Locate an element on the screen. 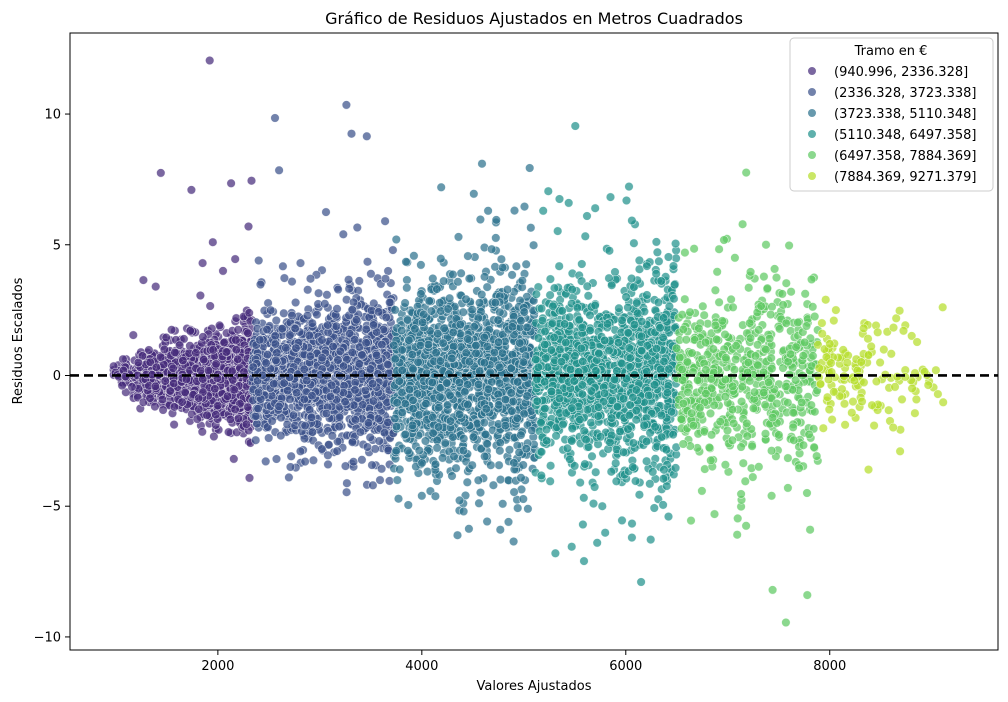  series-4-points is located at coordinates (605, 354).